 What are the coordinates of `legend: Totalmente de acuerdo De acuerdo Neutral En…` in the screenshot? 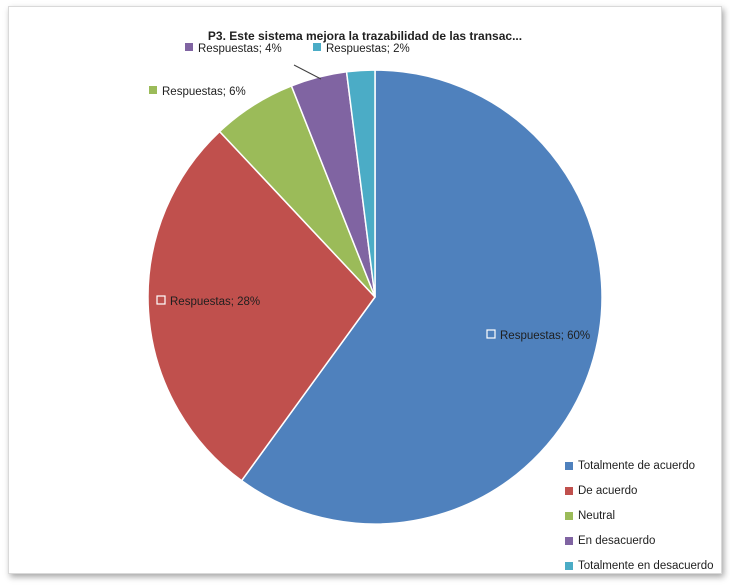 It's located at (639, 515).